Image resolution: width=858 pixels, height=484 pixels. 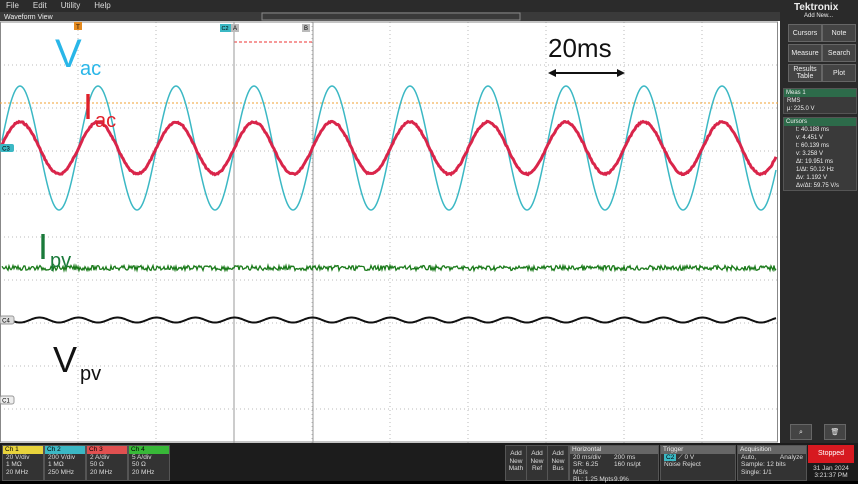 What do you see at coordinates (805, 73) in the screenshot?
I see `button: Results Table` at bounding box center [805, 73].